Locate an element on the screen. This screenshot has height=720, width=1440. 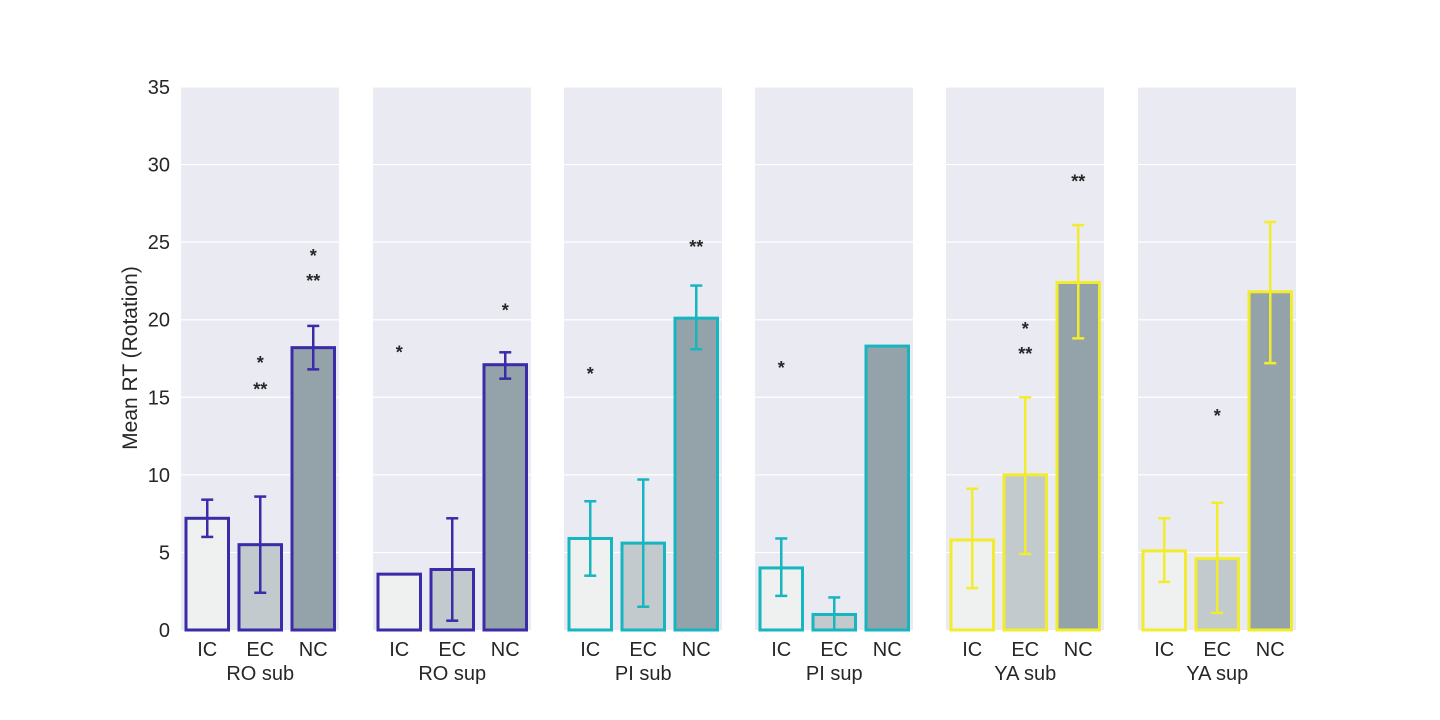
y-tick-label: 10 is located at coordinates (159, 476).